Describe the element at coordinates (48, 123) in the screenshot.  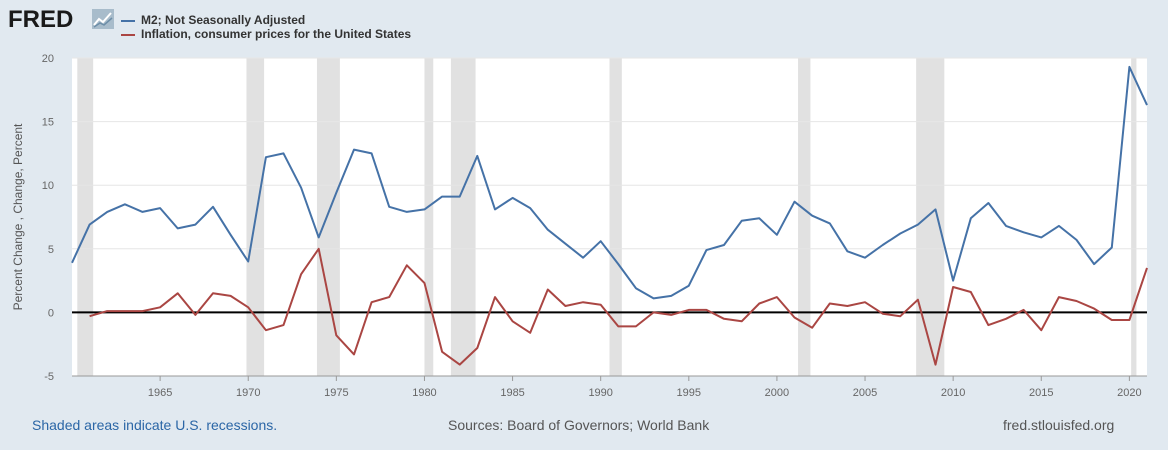
I see `y-tick-label-4: 15` at that location.